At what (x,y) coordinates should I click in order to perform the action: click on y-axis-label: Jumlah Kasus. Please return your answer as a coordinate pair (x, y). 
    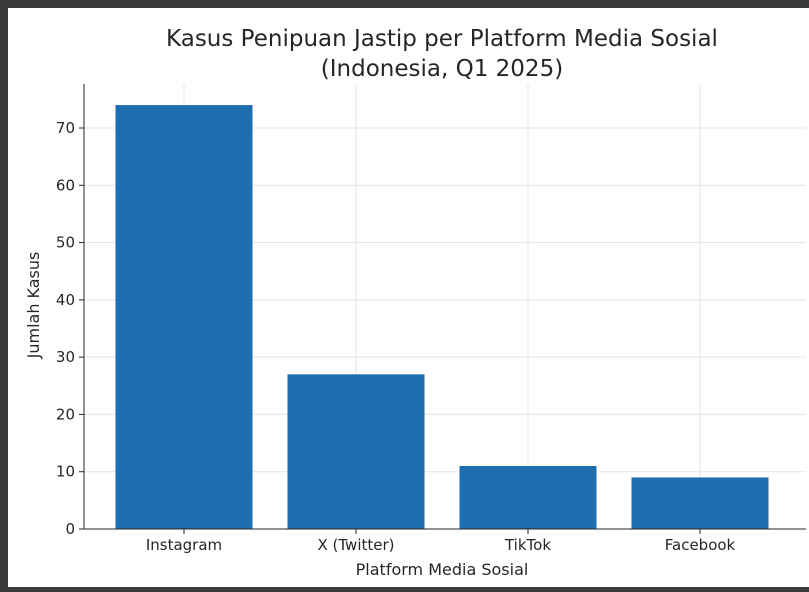
    Looking at the image, I should click on (33, 306).